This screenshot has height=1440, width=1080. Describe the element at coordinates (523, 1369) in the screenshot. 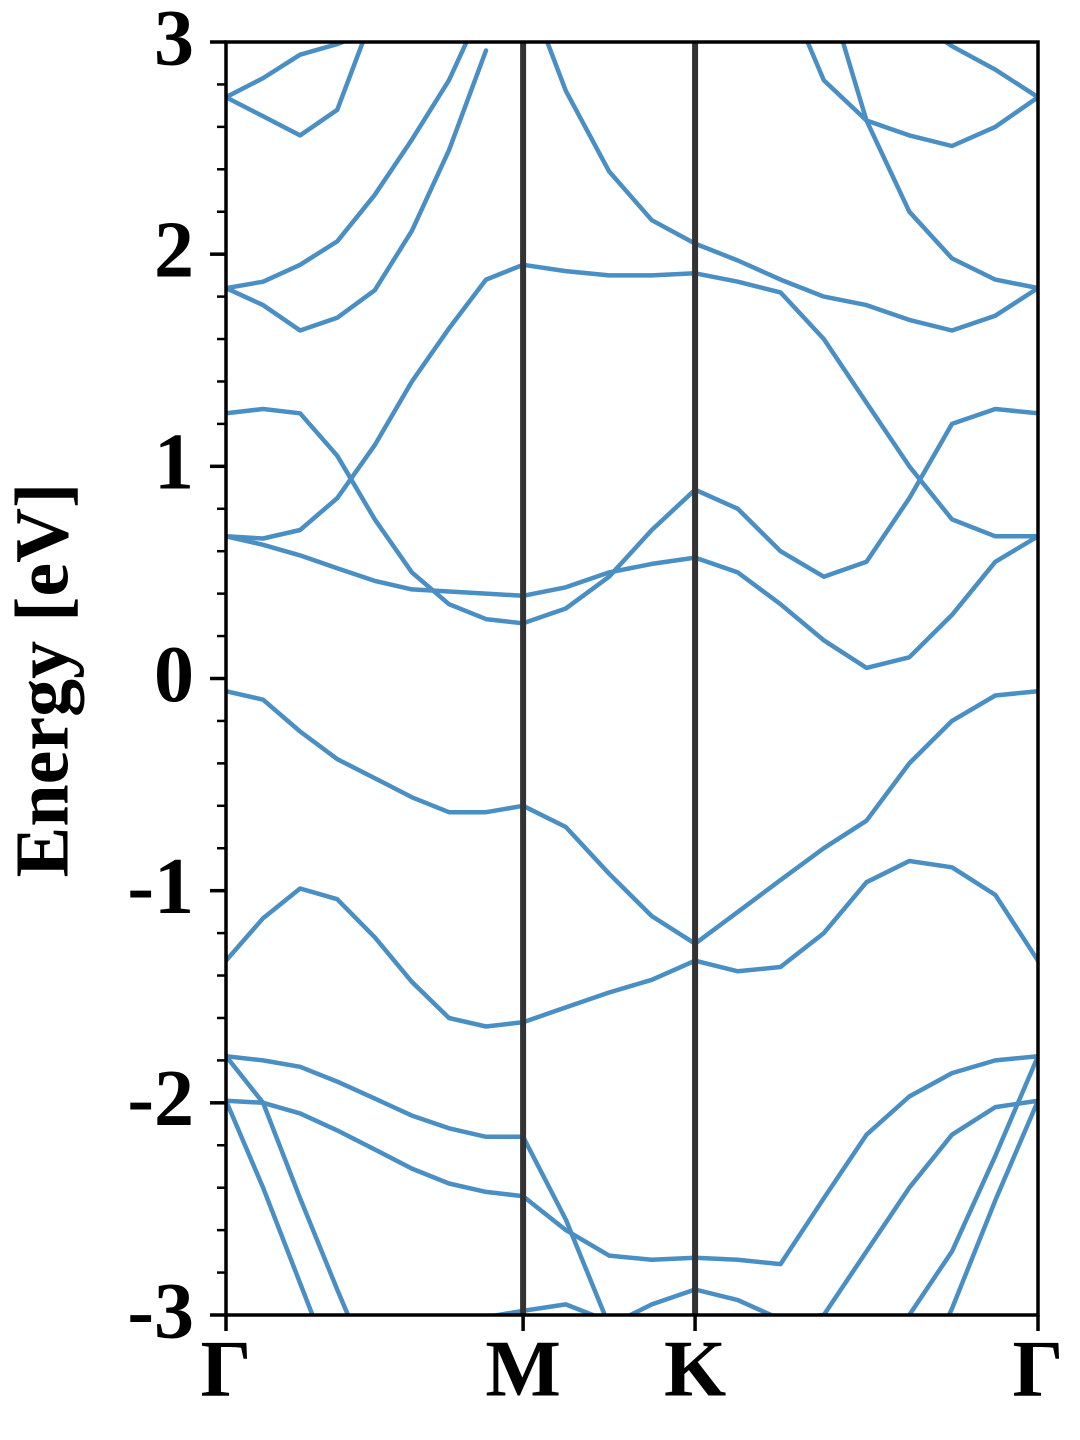

I see `x-tick-label: M` at that location.